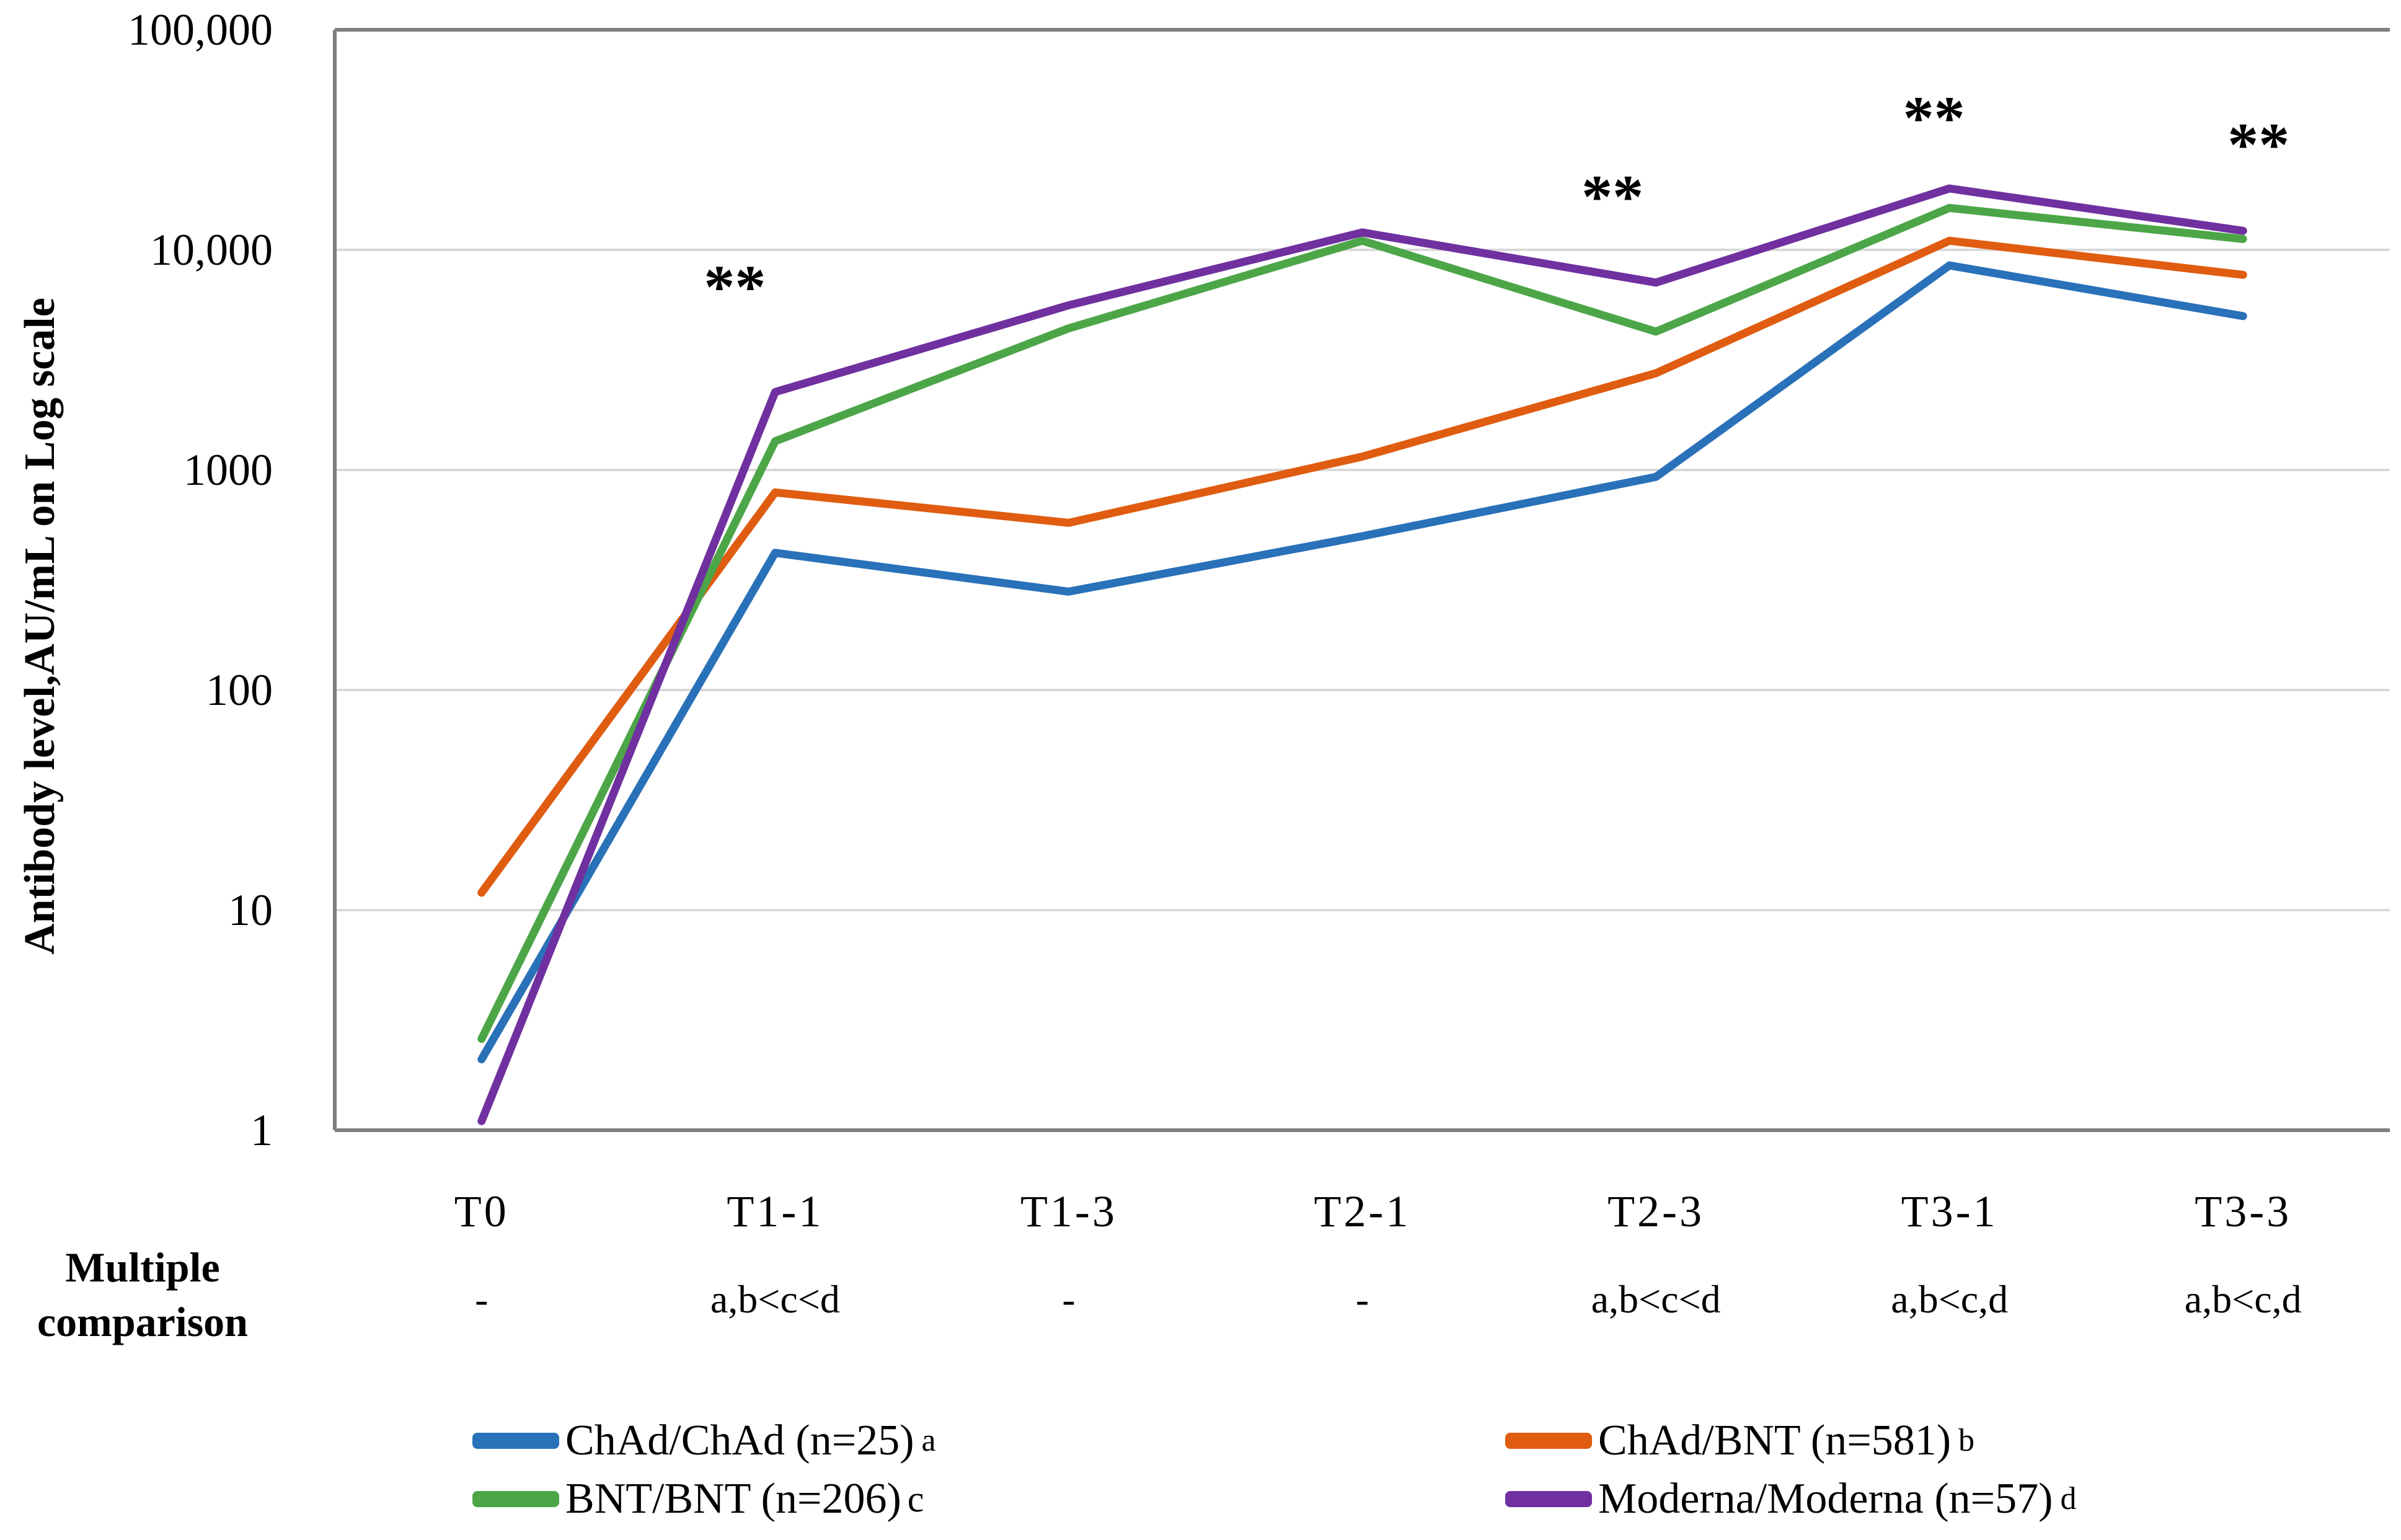 This screenshot has height=1540, width=2401. I want to click on comparison-value-t2-3: a,b<c<d, so click(1656, 1299).